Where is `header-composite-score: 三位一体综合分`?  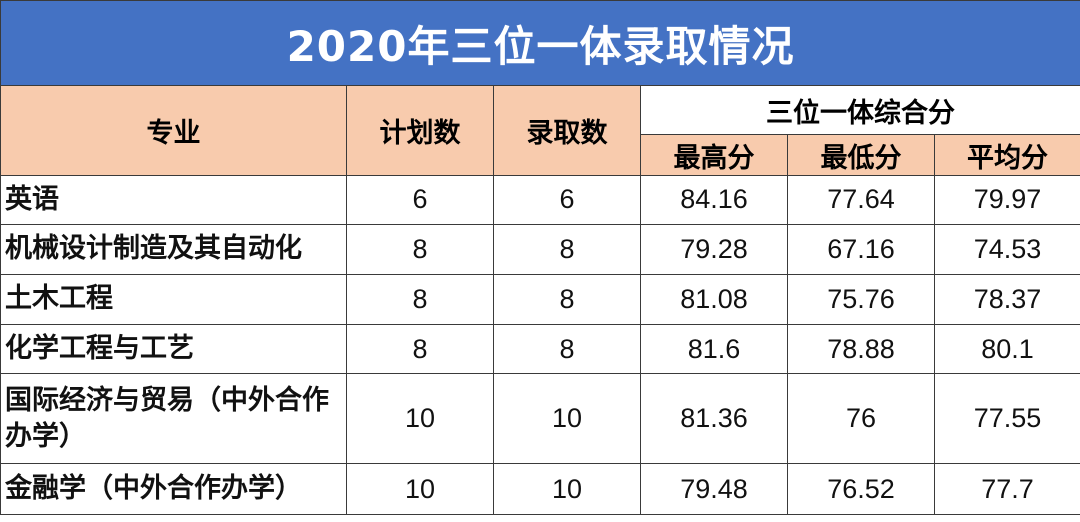 header-composite-score: 三位一体综合分 is located at coordinates (859, 110).